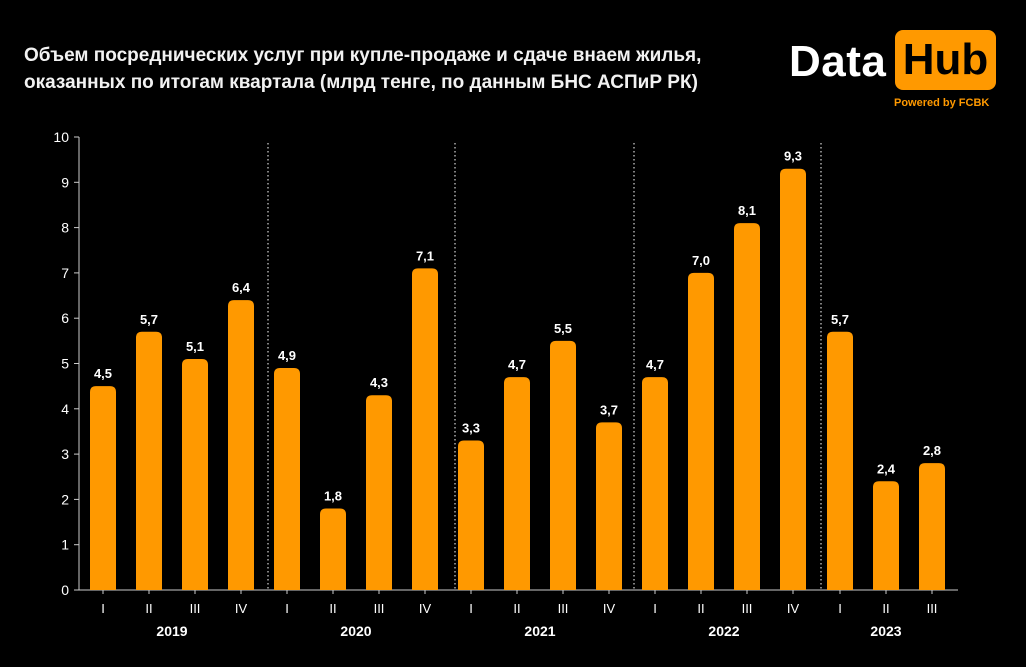 This screenshot has width=1026, height=667. Describe the element at coordinates (609, 409) in the screenshot. I see `value-label: 3,7` at that location.